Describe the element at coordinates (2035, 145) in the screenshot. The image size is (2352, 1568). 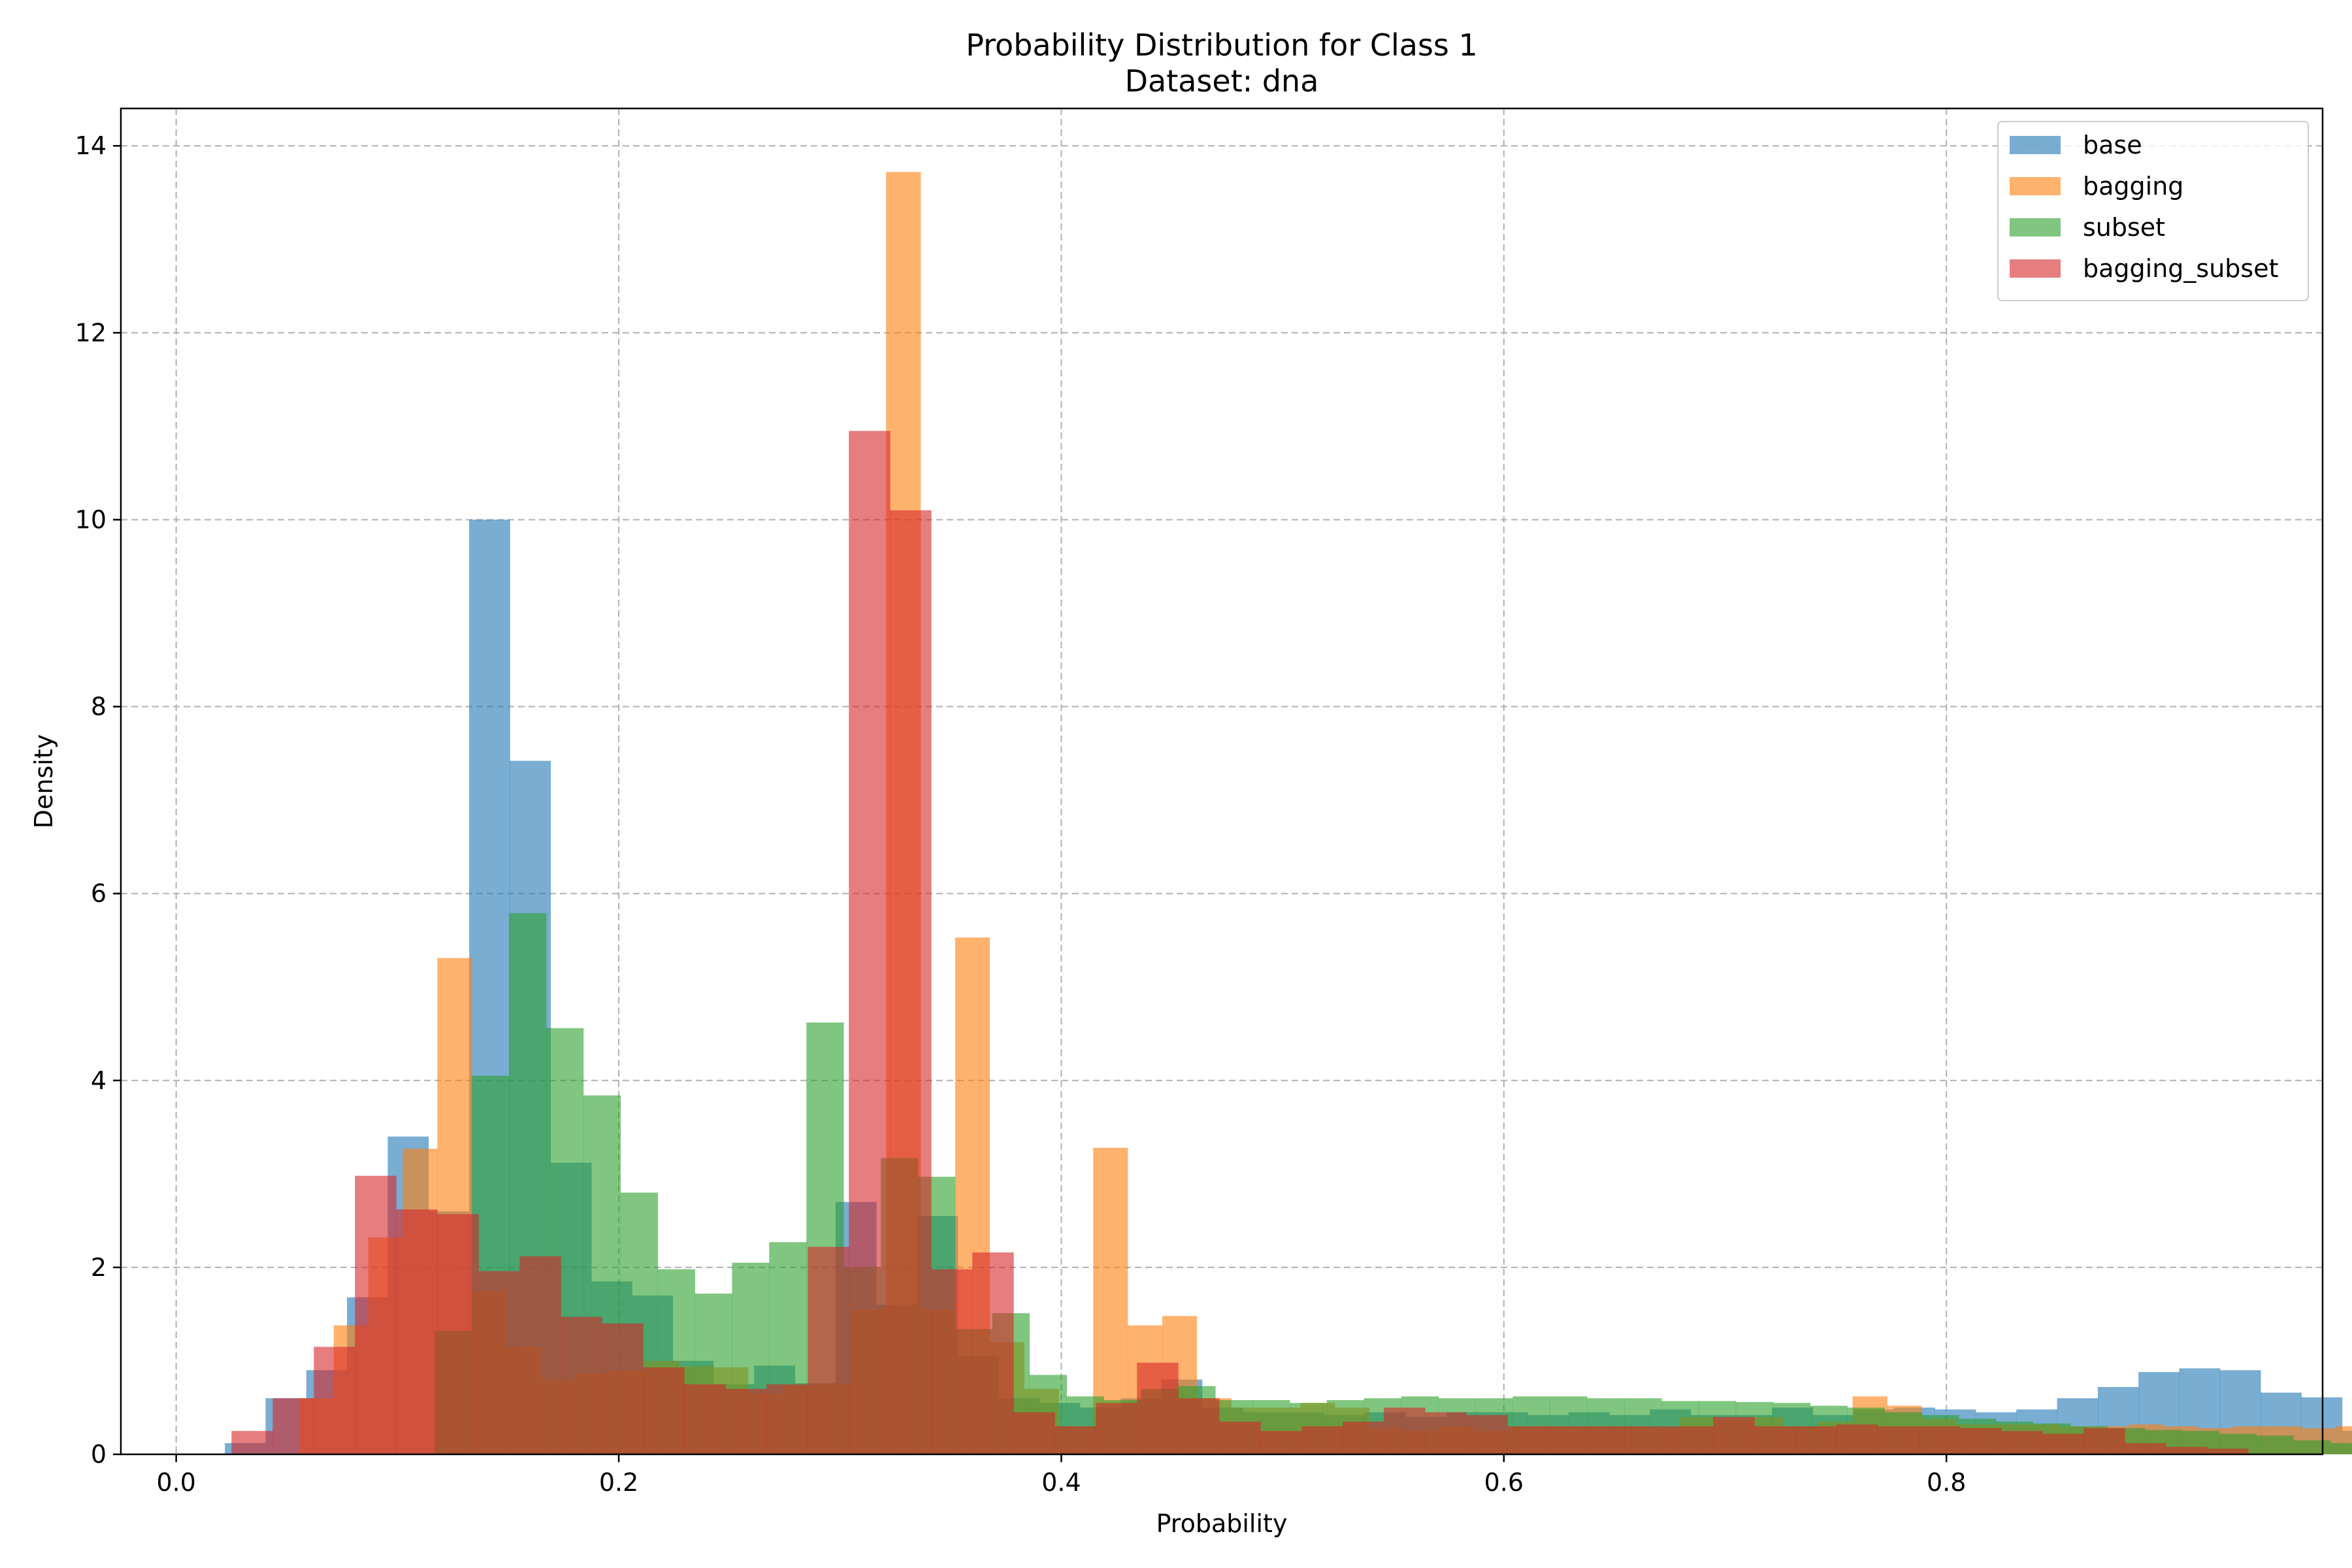
I see `legend-swatch-base` at that location.